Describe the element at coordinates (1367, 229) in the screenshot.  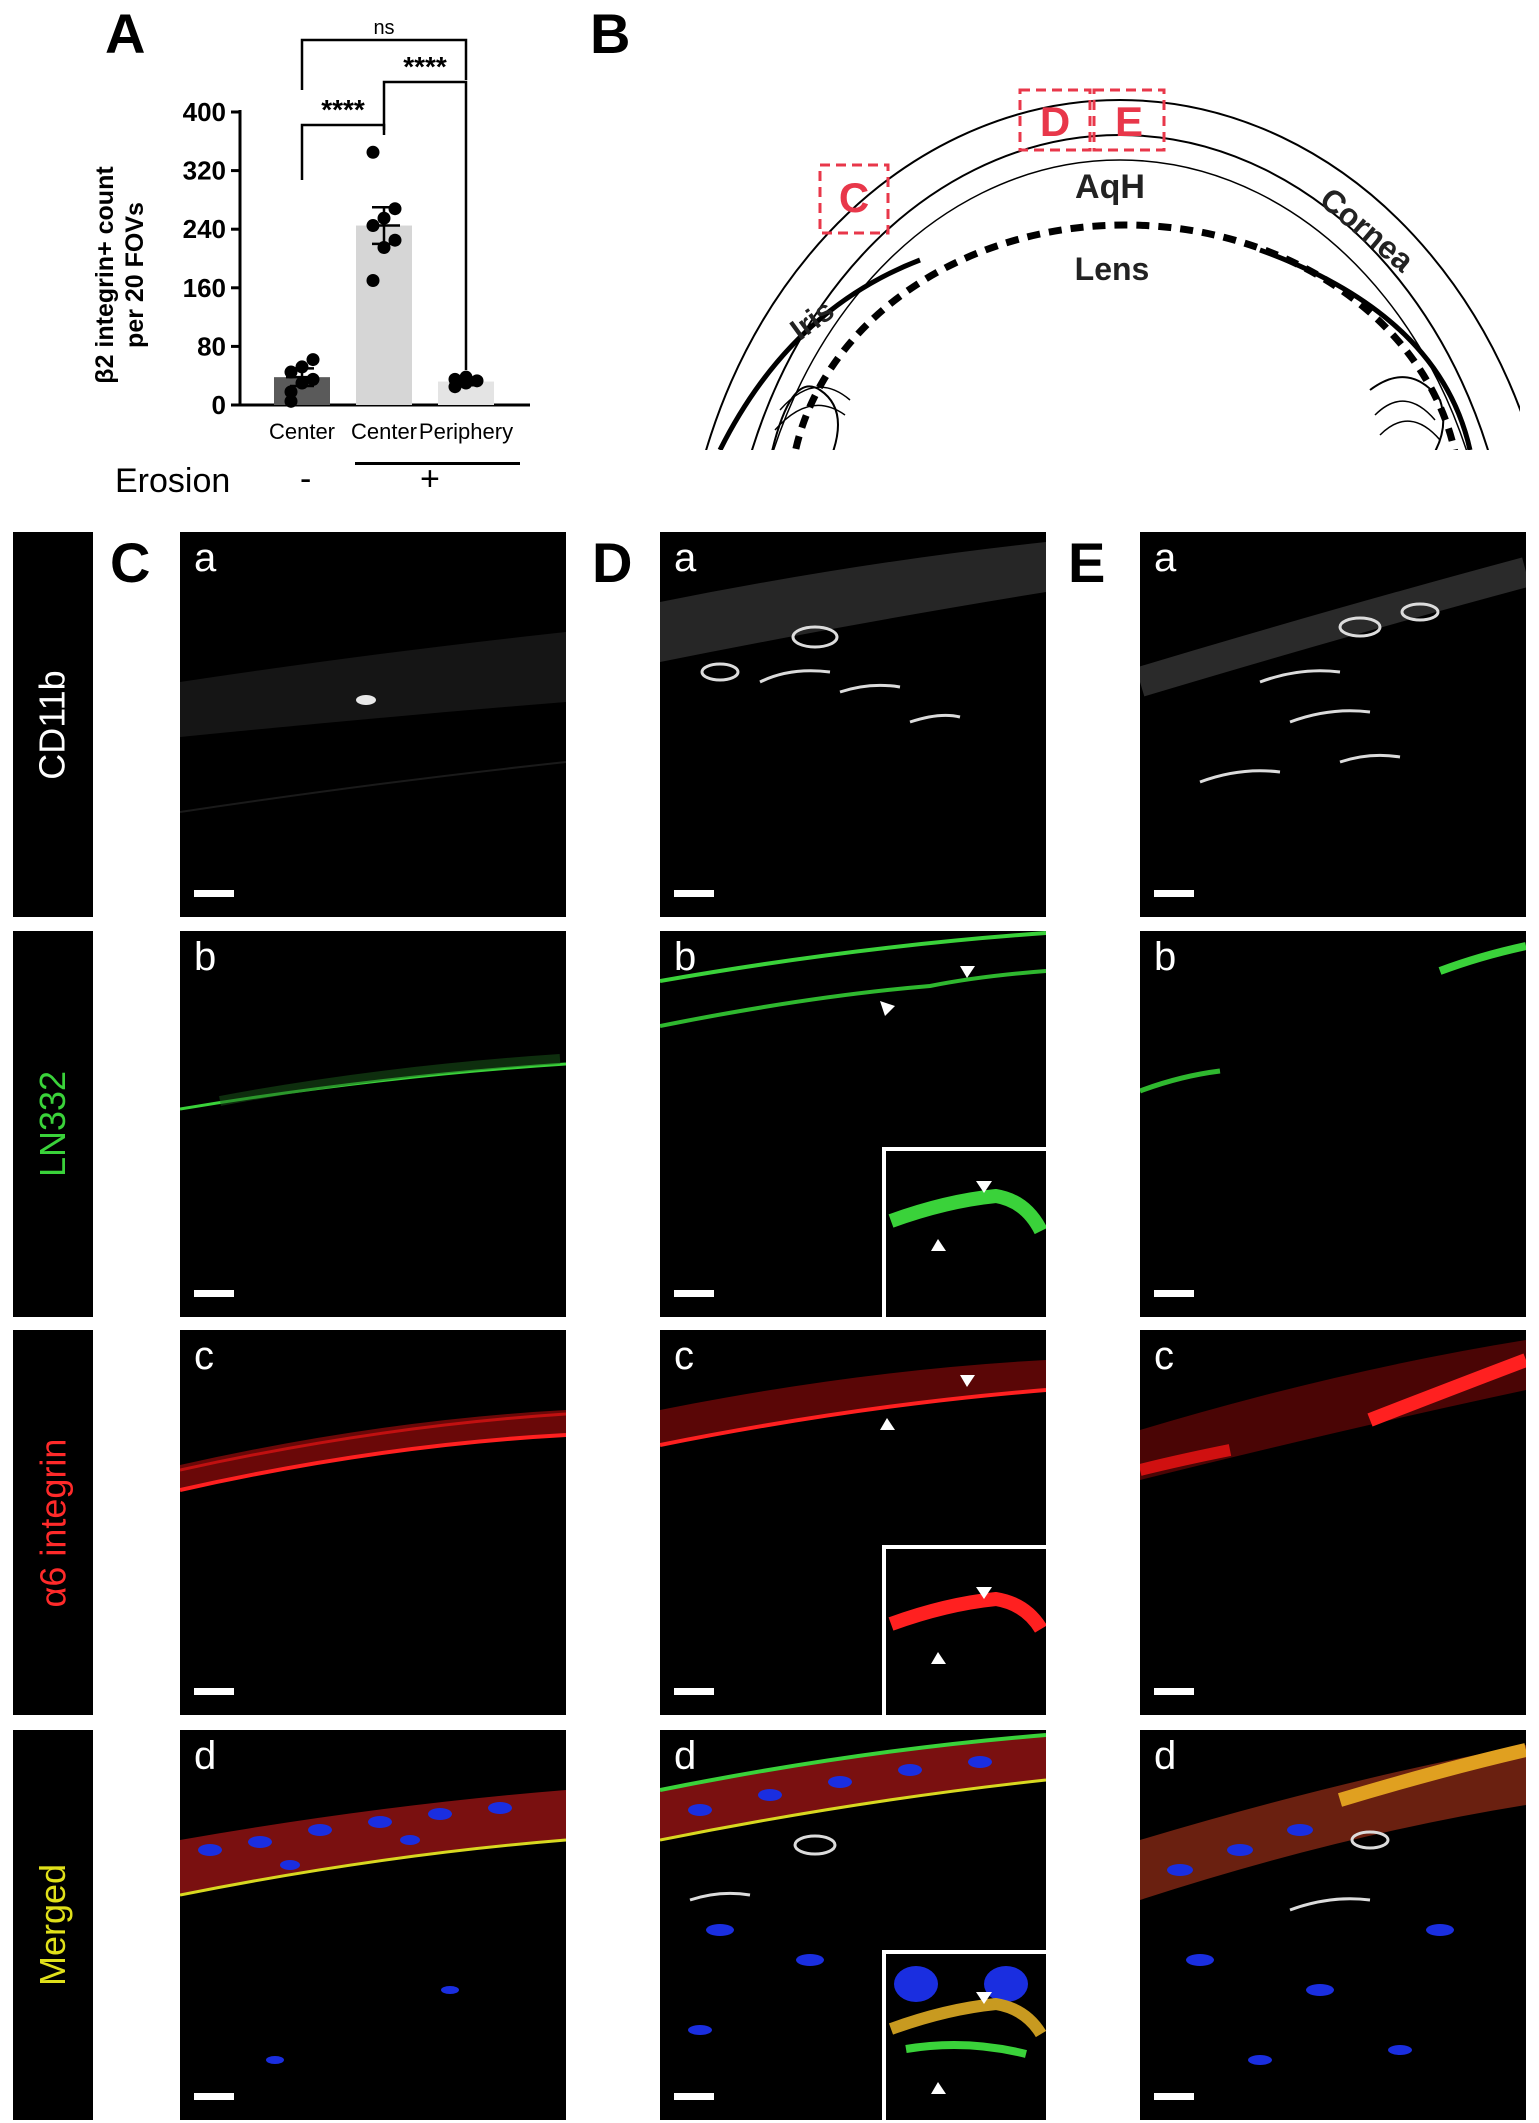
I see `cornea-label: Cornea` at that location.